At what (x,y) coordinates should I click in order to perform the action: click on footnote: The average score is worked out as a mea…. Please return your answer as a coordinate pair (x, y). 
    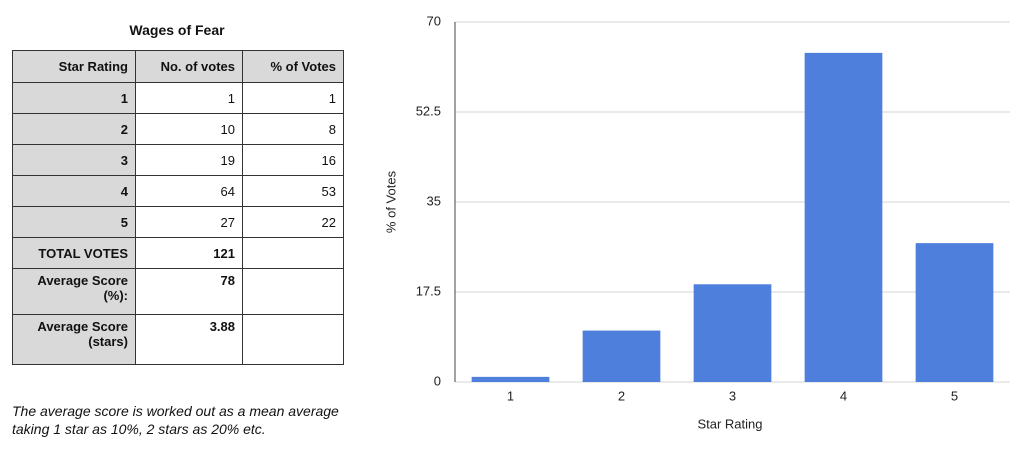
    Looking at the image, I should click on (175, 420).